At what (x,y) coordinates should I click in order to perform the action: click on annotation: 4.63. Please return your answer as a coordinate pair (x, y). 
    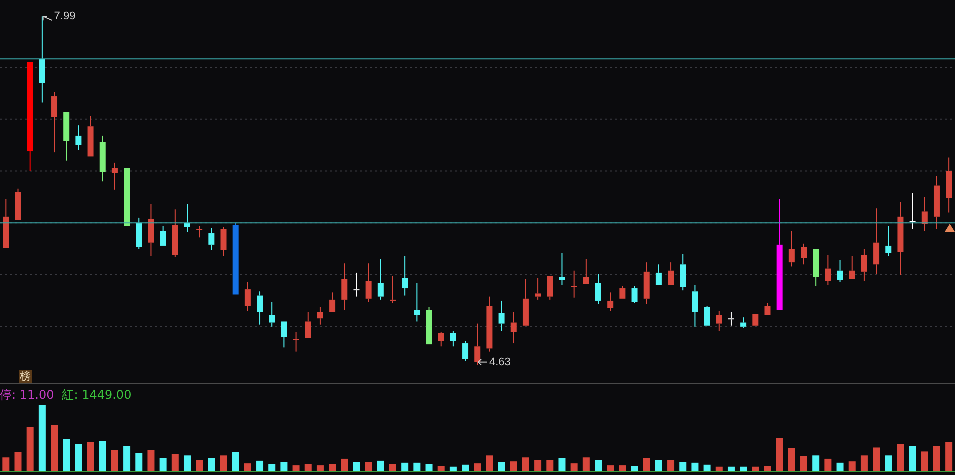
    Looking at the image, I should click on (500, 362).